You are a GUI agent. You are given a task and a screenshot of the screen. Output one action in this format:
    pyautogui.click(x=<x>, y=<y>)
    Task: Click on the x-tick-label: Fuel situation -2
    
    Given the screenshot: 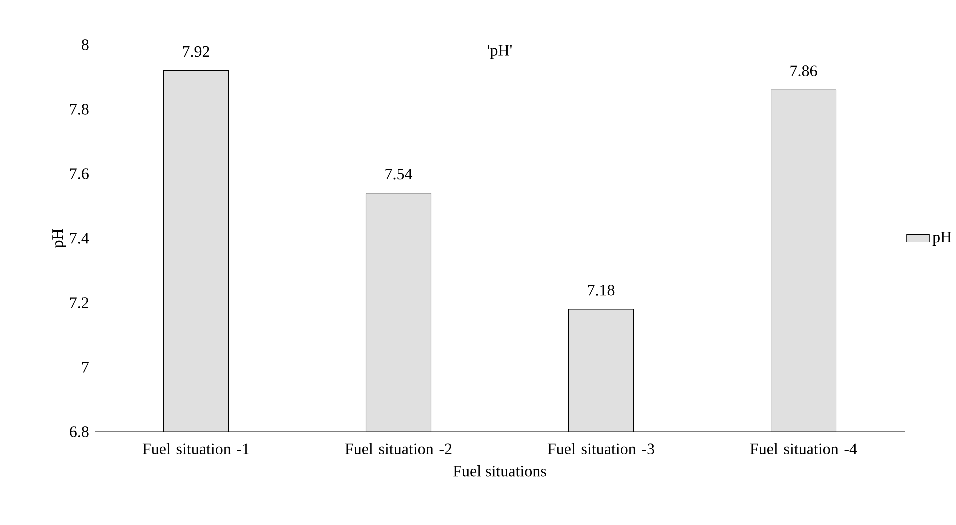 What is the action you would take?
    pyautogui.click(x=398, y=449)
    